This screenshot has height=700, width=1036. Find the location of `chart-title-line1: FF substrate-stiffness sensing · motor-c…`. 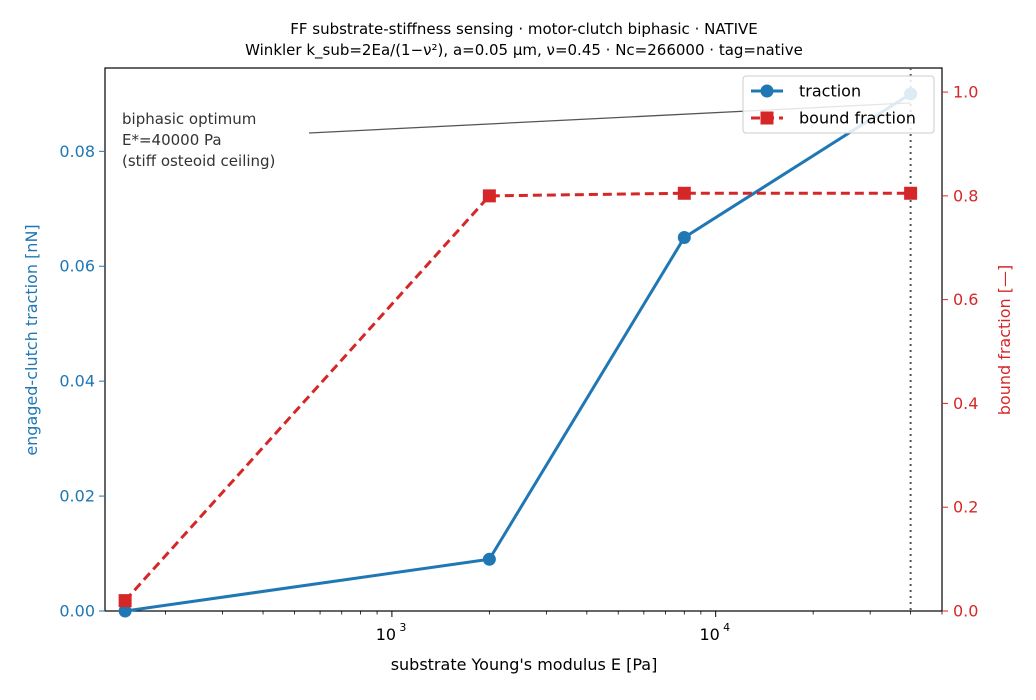

chart-title-line1: FF substrate-stiffness sensing · motor-c… is located at coordinates (524, 29).